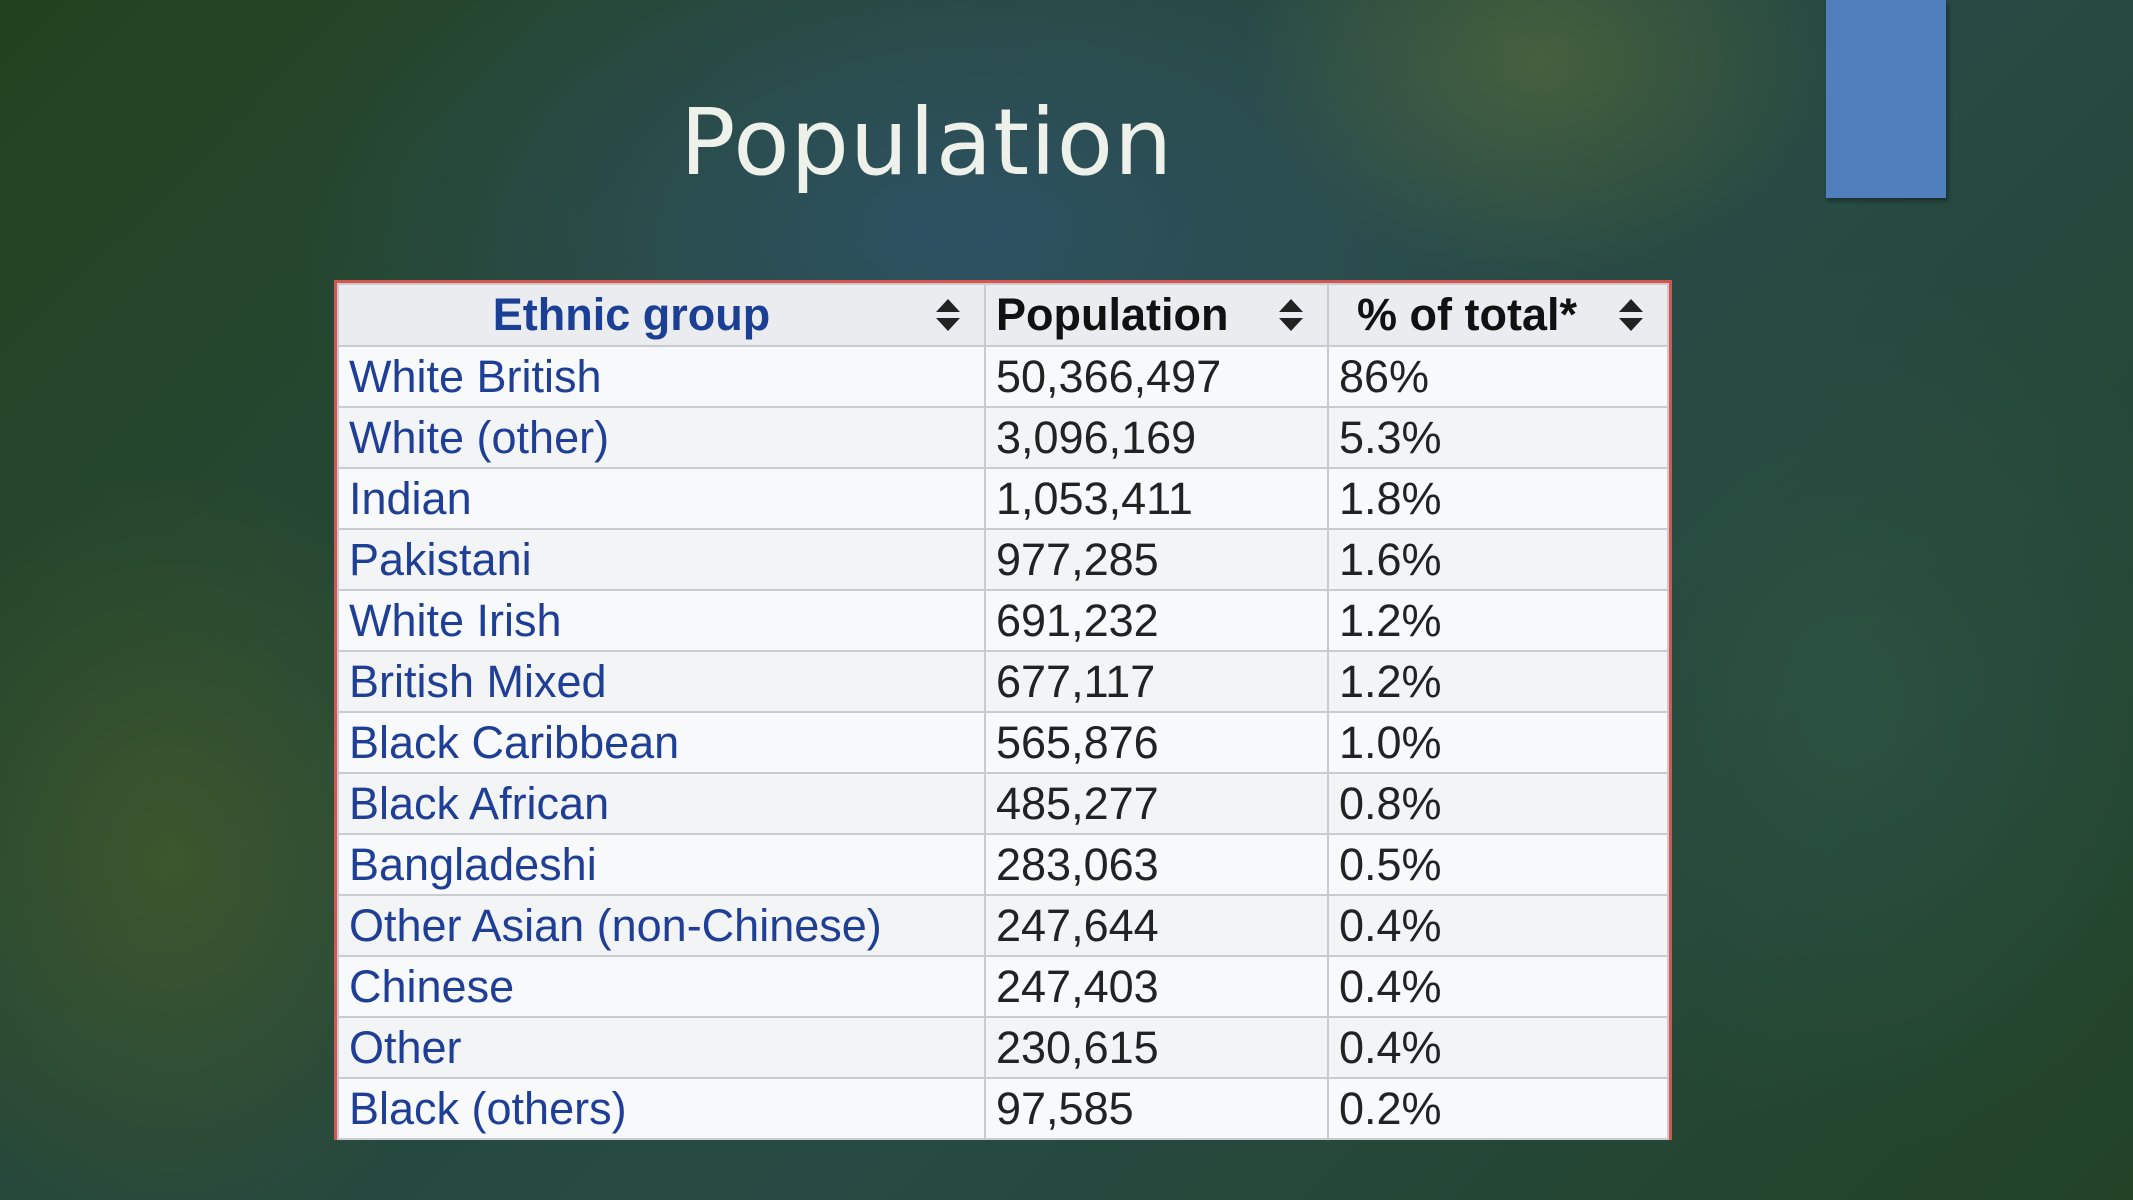  What do you see at coordinates (661, 925) in the screenshot?
I see `ethnic-group-link: Other Asian (non-Chinese)` at bounding box center [661, 925].